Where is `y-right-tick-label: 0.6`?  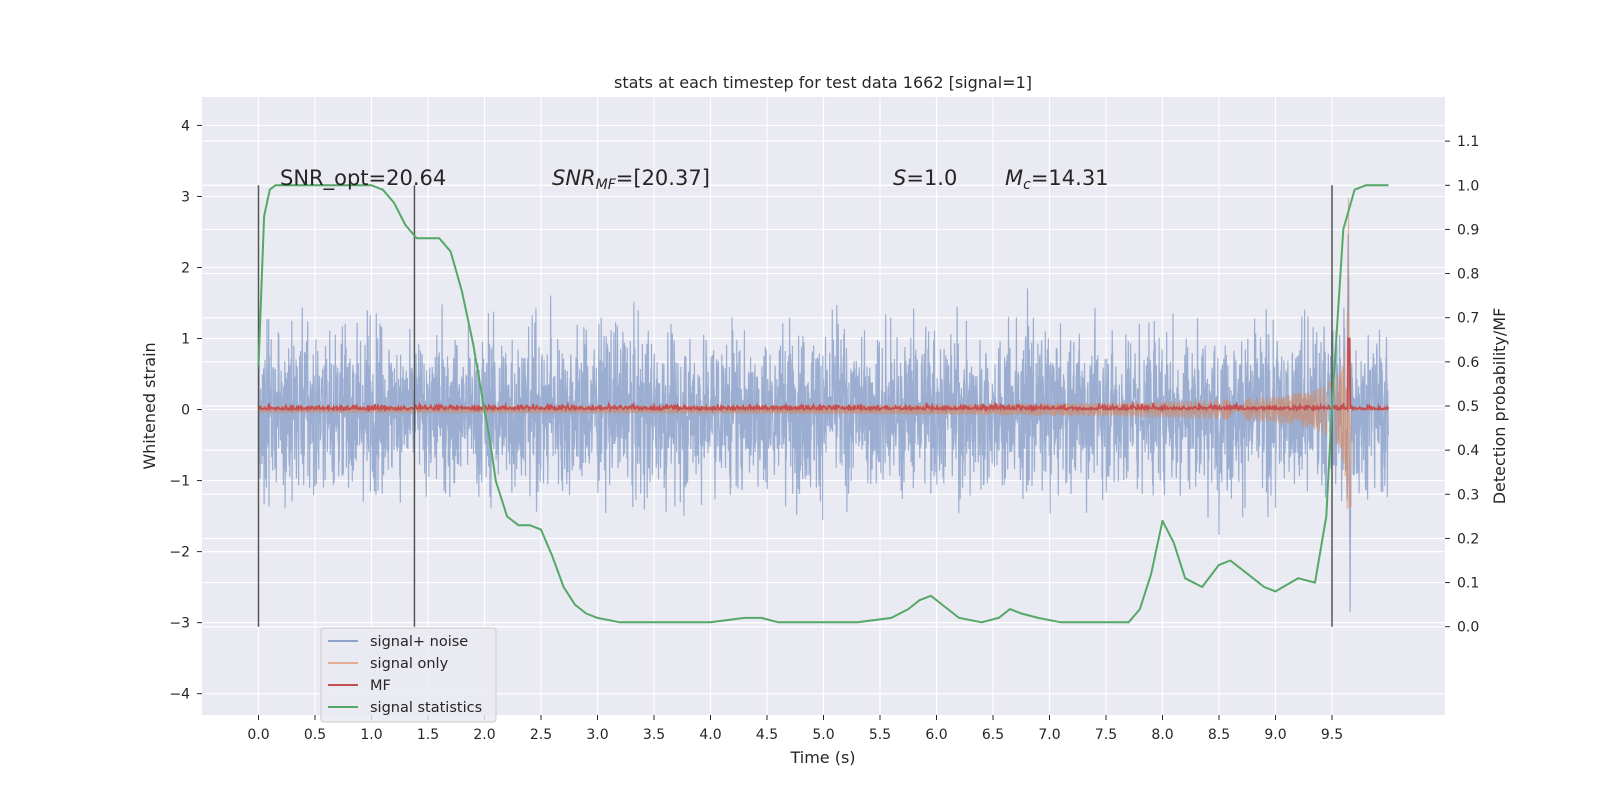
y-right-tick-label: 0.6 is located at coordinates (1468, 363).